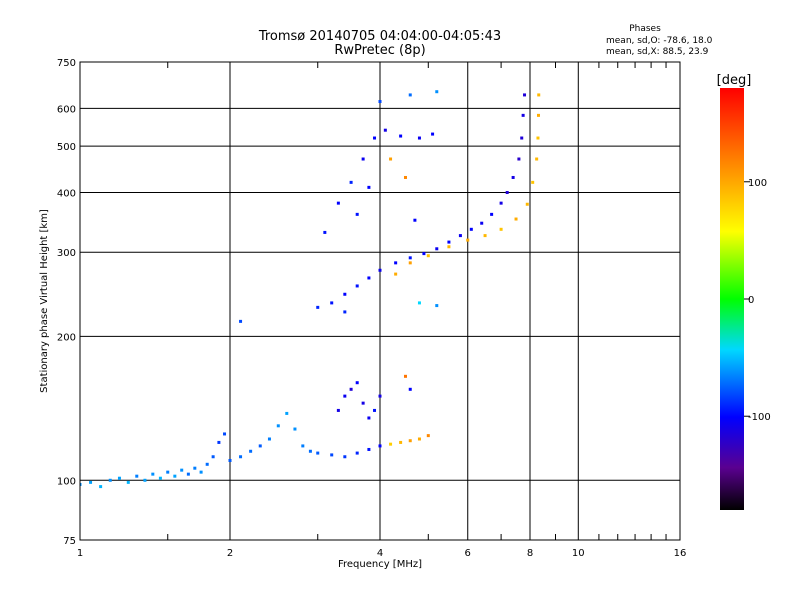  Describe the element at coordinates (645, 29) in the screenshot. I see `stats-heading: Phases` at that location.